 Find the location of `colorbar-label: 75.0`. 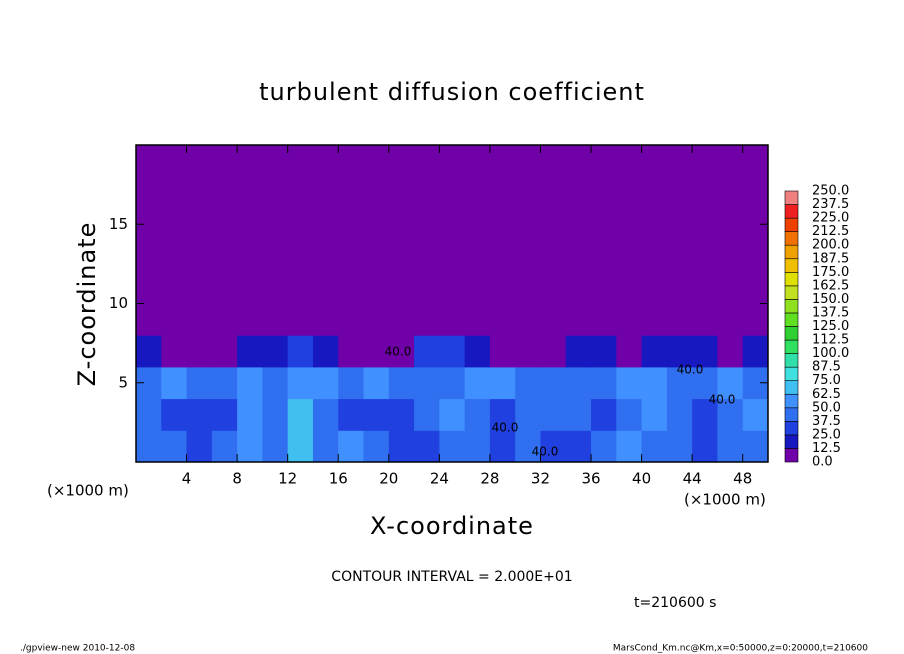

colorbar-label: 75.0 is located at coordinates (826, 380).